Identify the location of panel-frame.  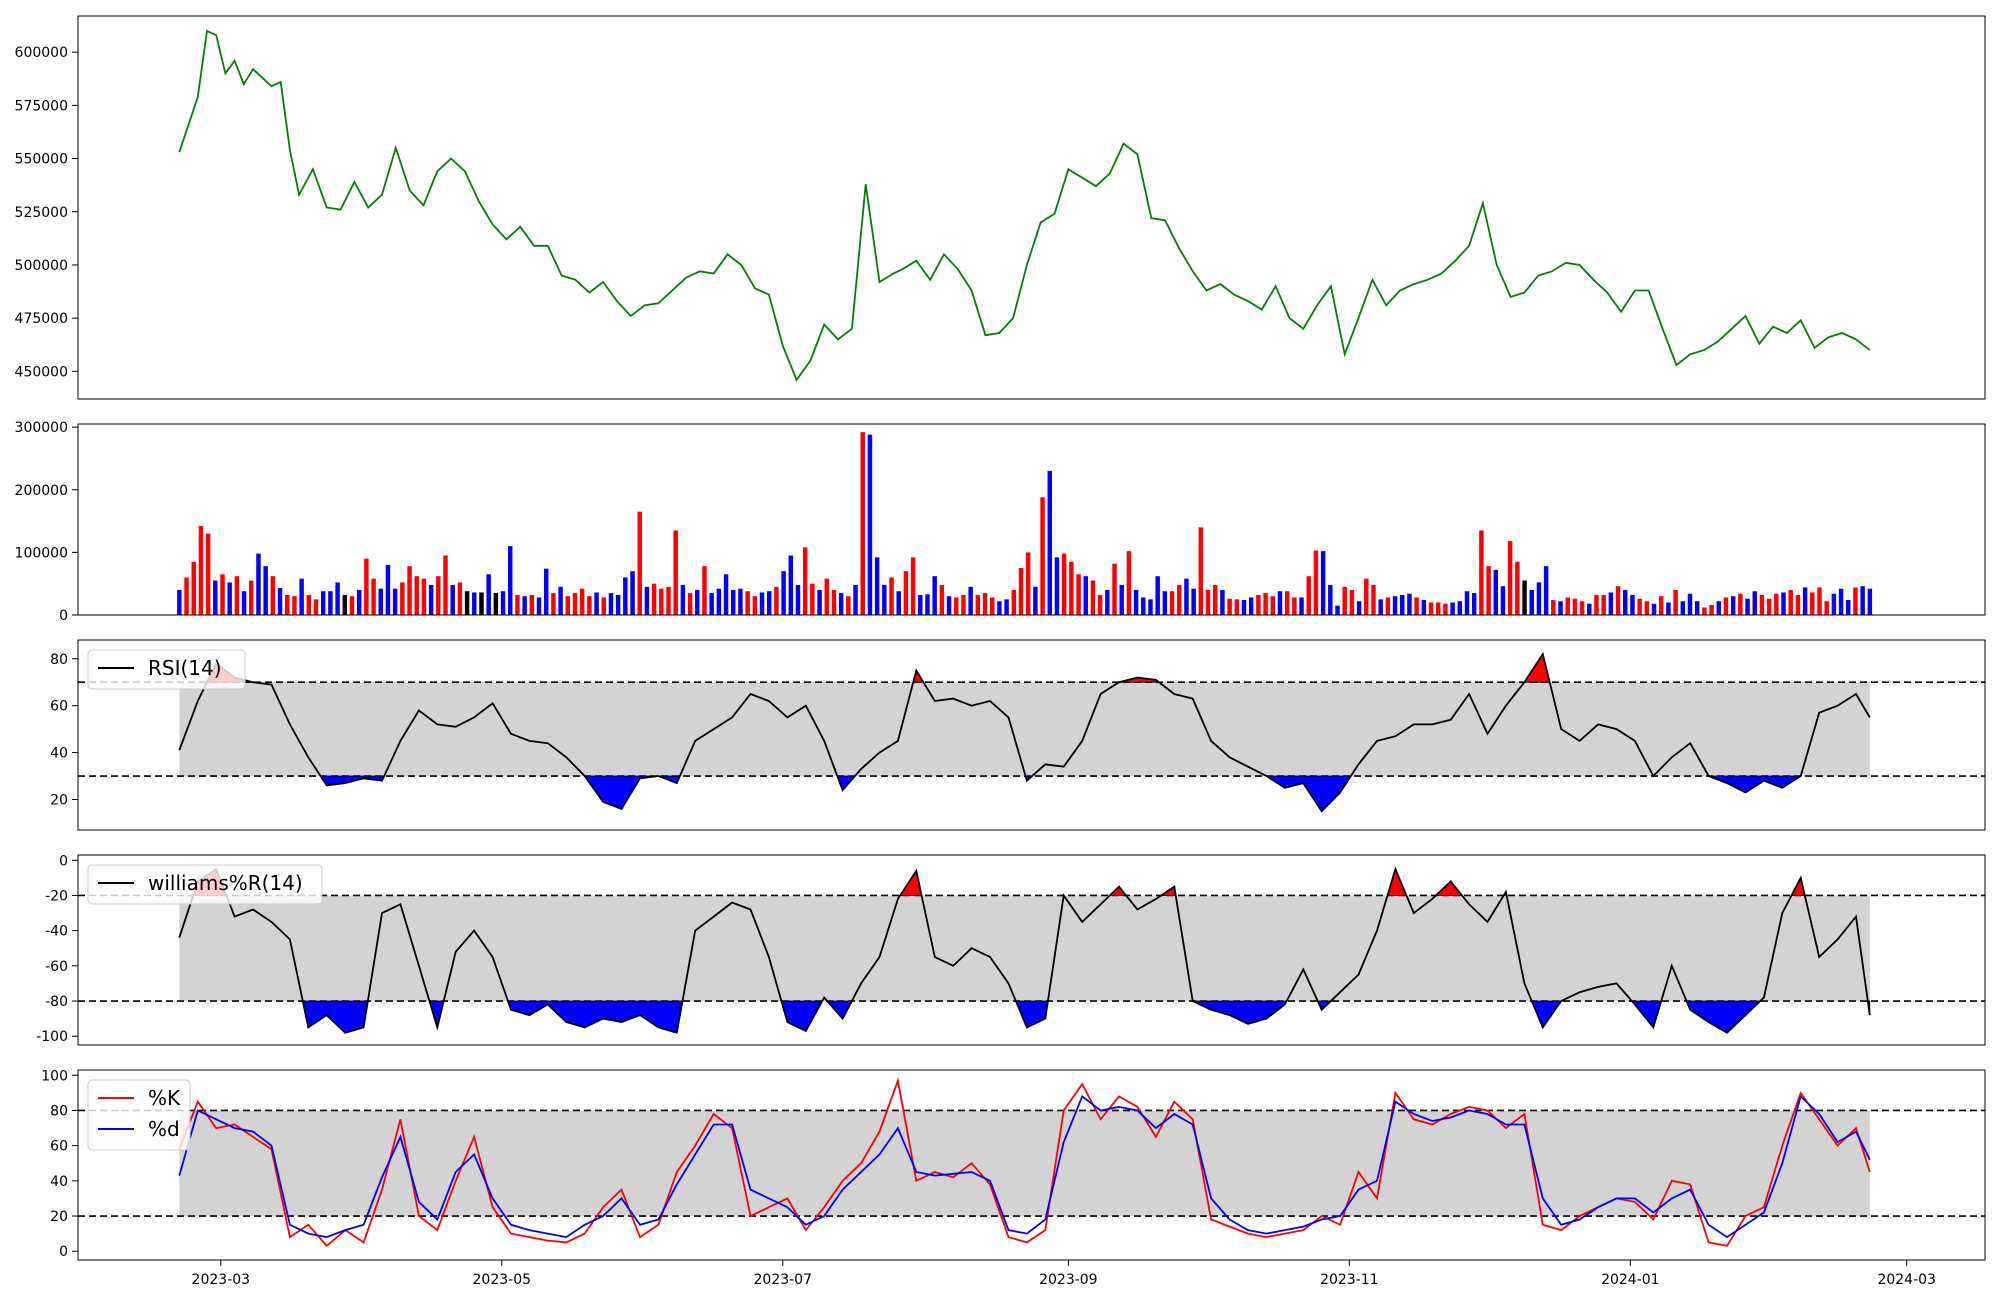
(1031, 1165).